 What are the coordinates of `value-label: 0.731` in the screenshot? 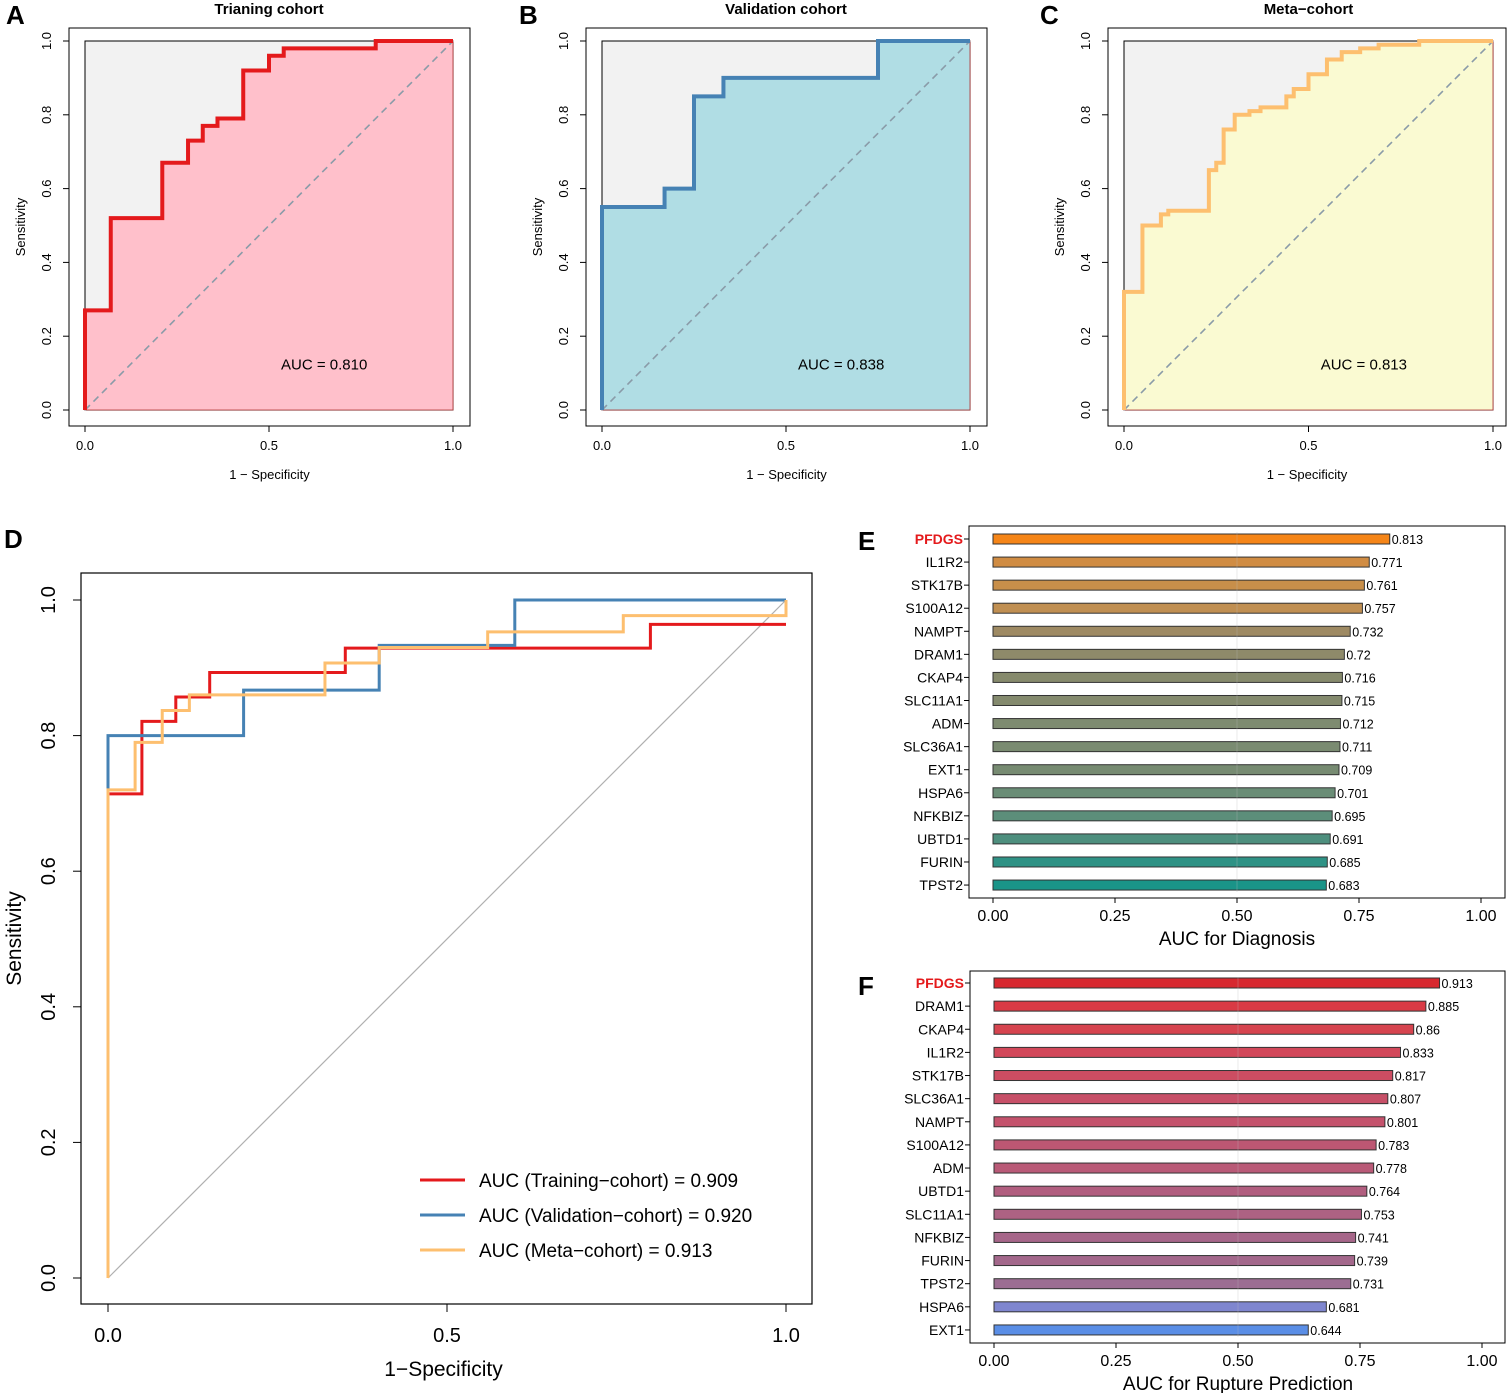 It's located at (1368, 1285).